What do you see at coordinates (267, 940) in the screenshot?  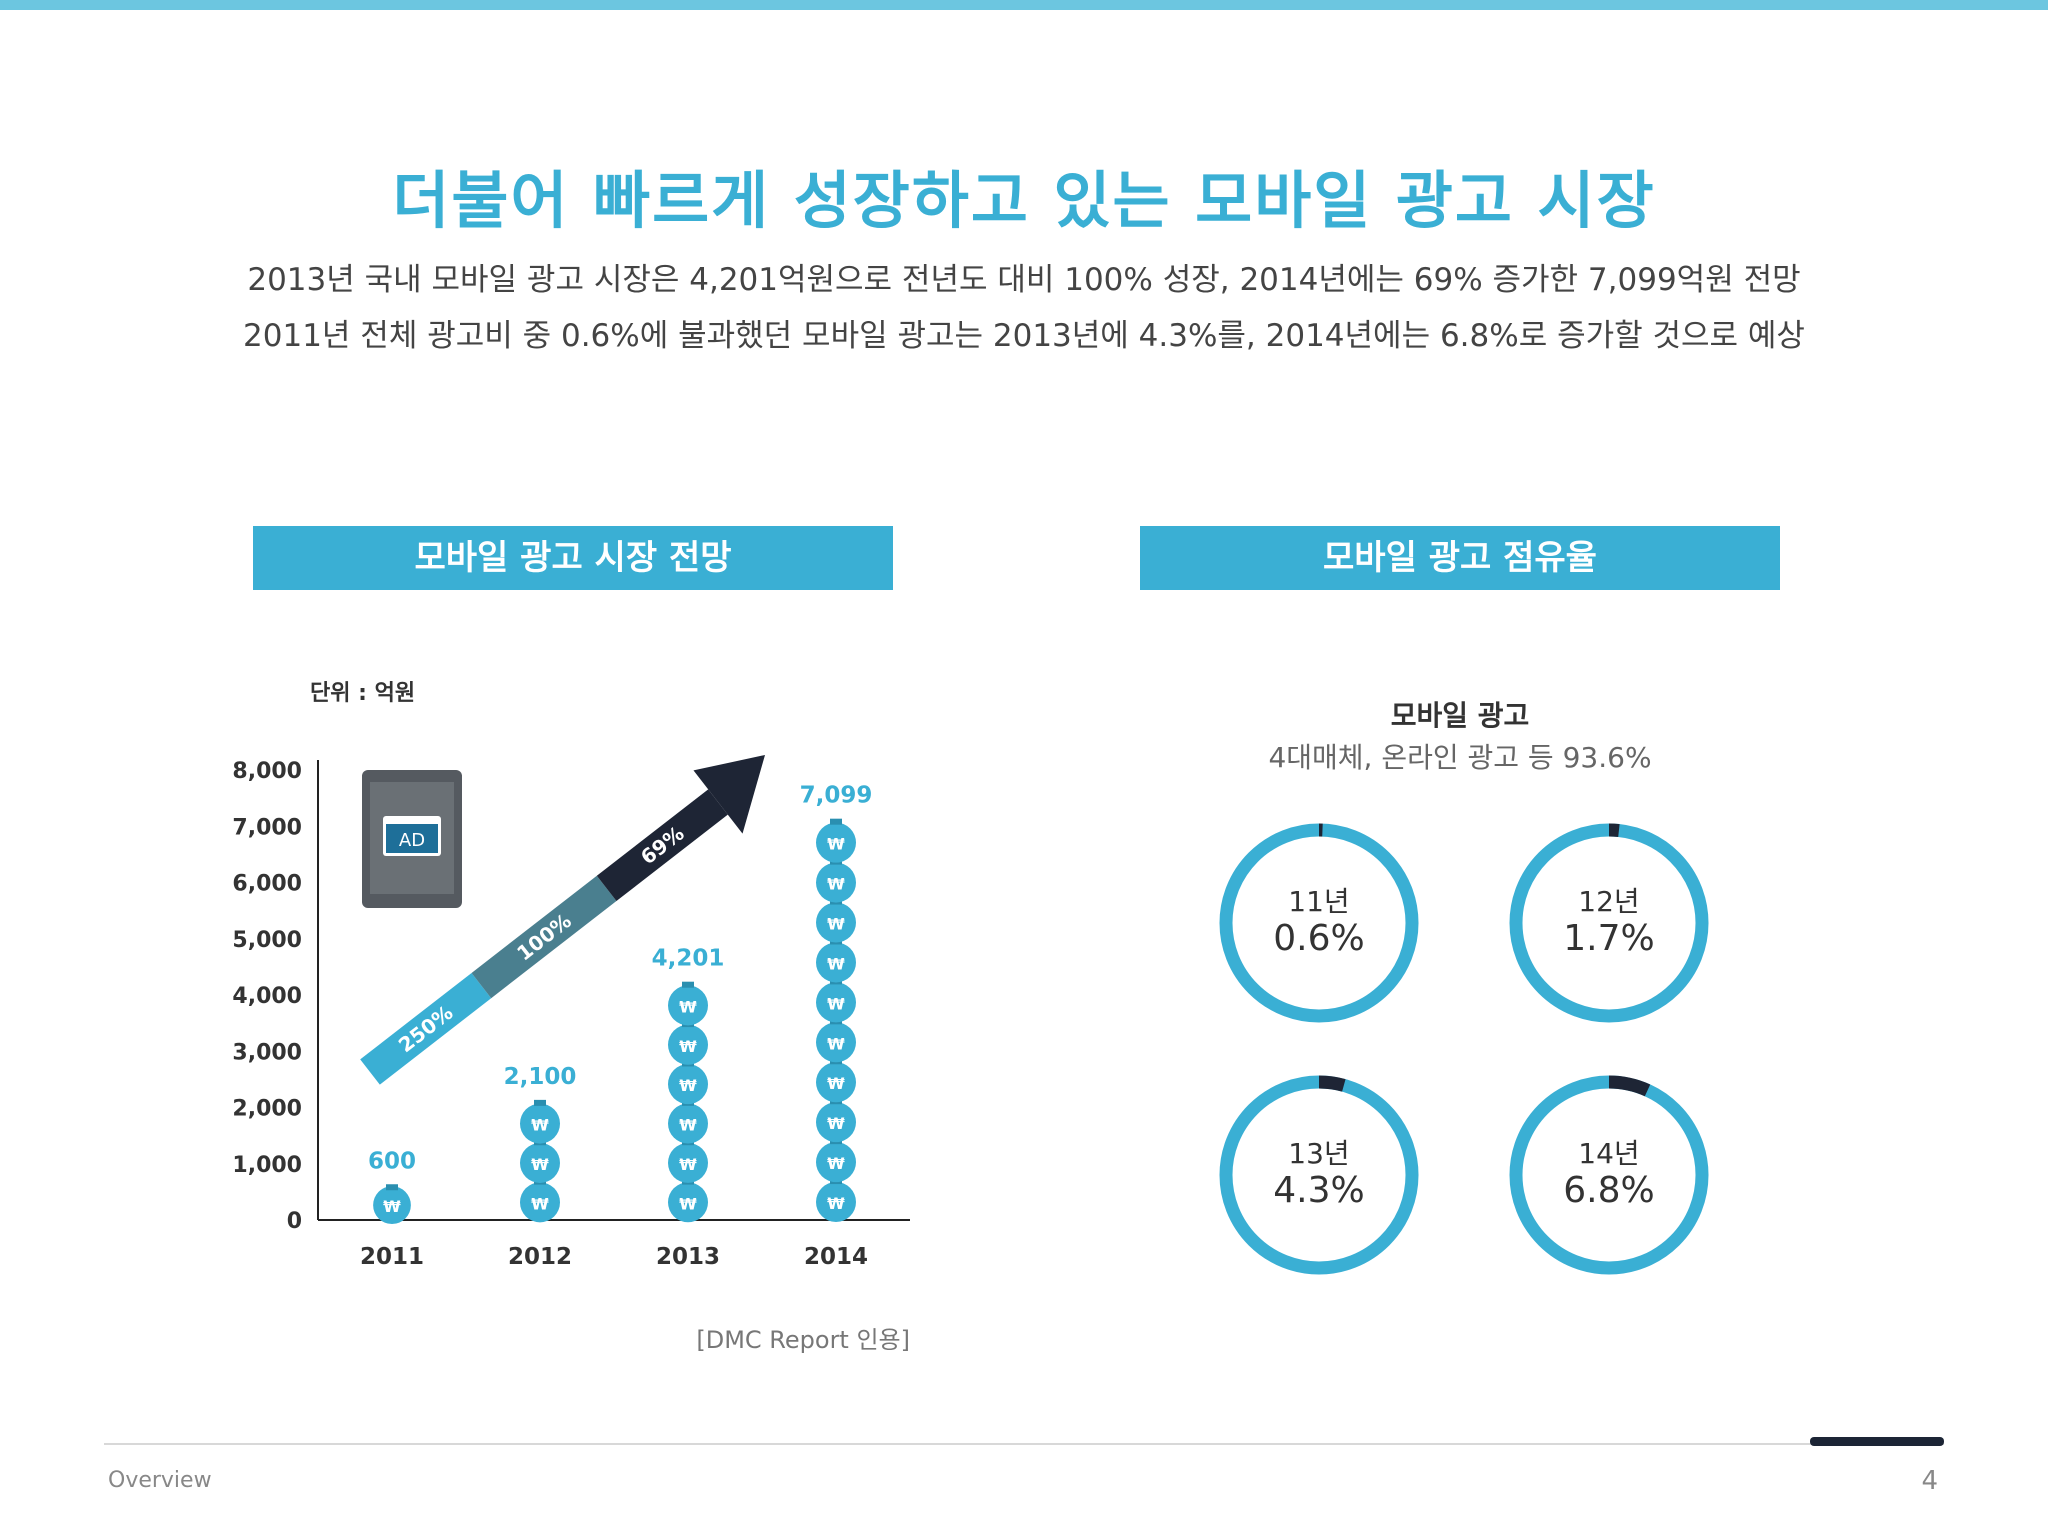 I see `y-tick-label: 5,000` at bounding box center [267, 940].